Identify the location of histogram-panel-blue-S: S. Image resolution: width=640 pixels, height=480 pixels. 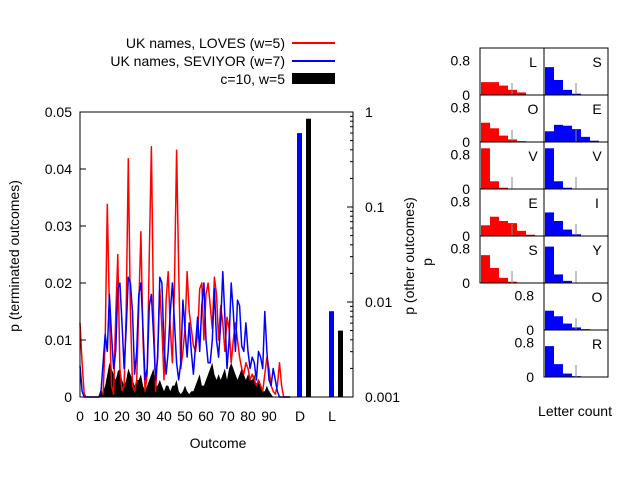
(576, 71).